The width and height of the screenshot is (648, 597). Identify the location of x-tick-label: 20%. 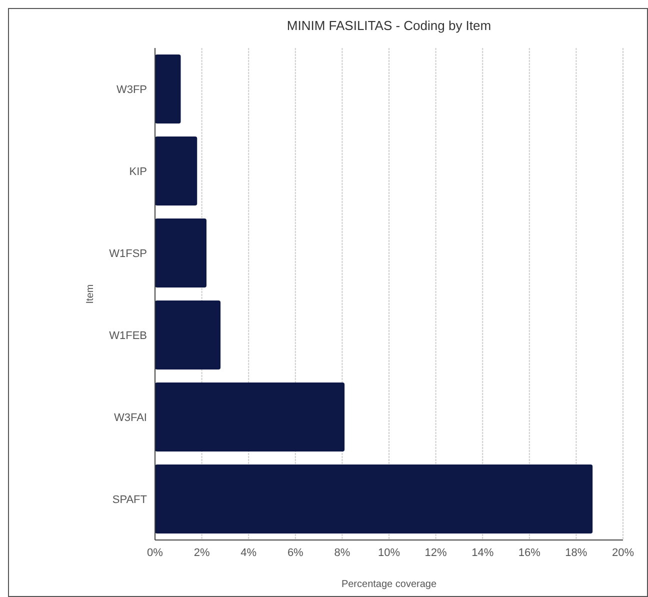
(623, 553).